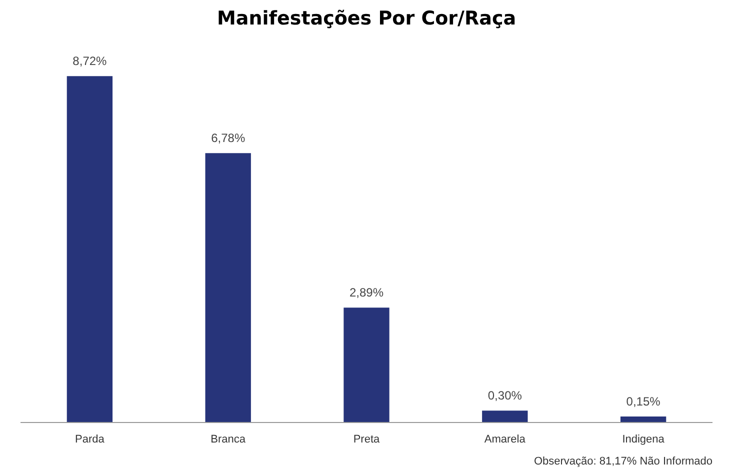 The image size is (732, 472). What do you see at coordinates (367, 440) in the screenshot?
I see `x-tick-label: Preta` at bounding box center [367, 440].